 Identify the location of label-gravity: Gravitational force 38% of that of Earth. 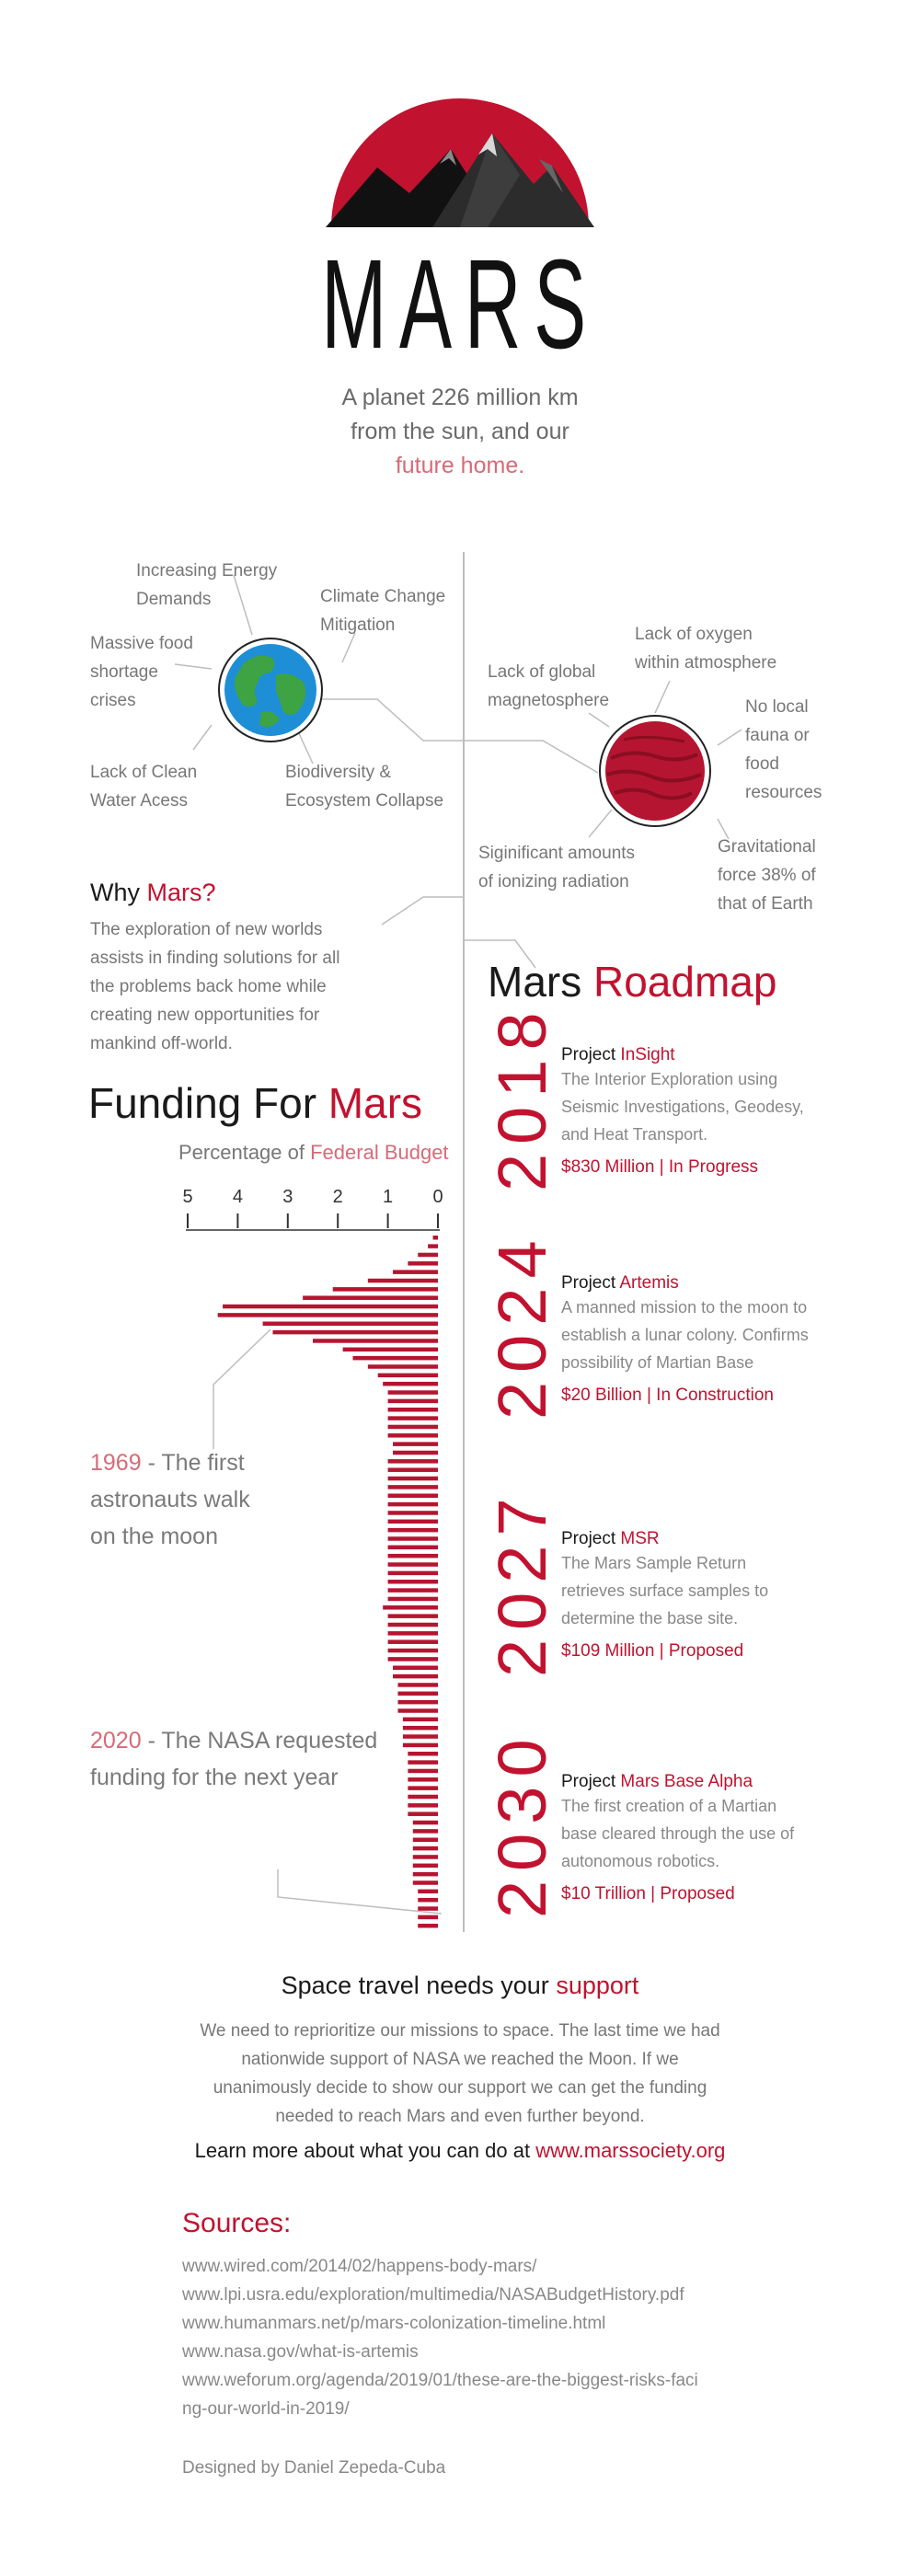
(767, 875).